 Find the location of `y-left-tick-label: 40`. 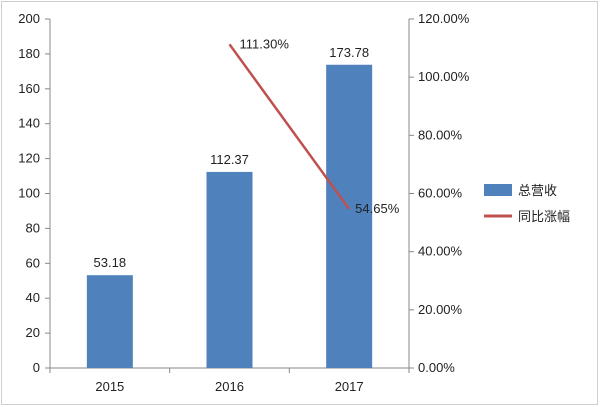

y-left-tick-label: 40 is located at coordinates (33, 297).